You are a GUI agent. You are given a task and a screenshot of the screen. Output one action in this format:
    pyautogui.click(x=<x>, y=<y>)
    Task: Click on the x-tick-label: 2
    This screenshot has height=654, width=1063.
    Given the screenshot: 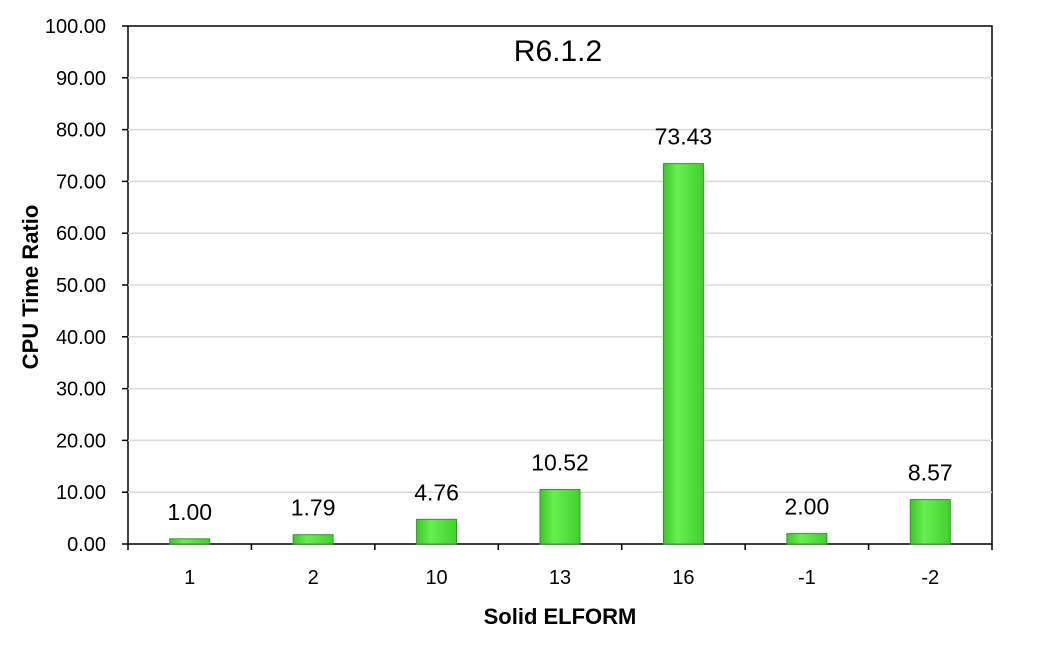 What is the action you would take?
    pyautogui.click(x=313, y=578)
    